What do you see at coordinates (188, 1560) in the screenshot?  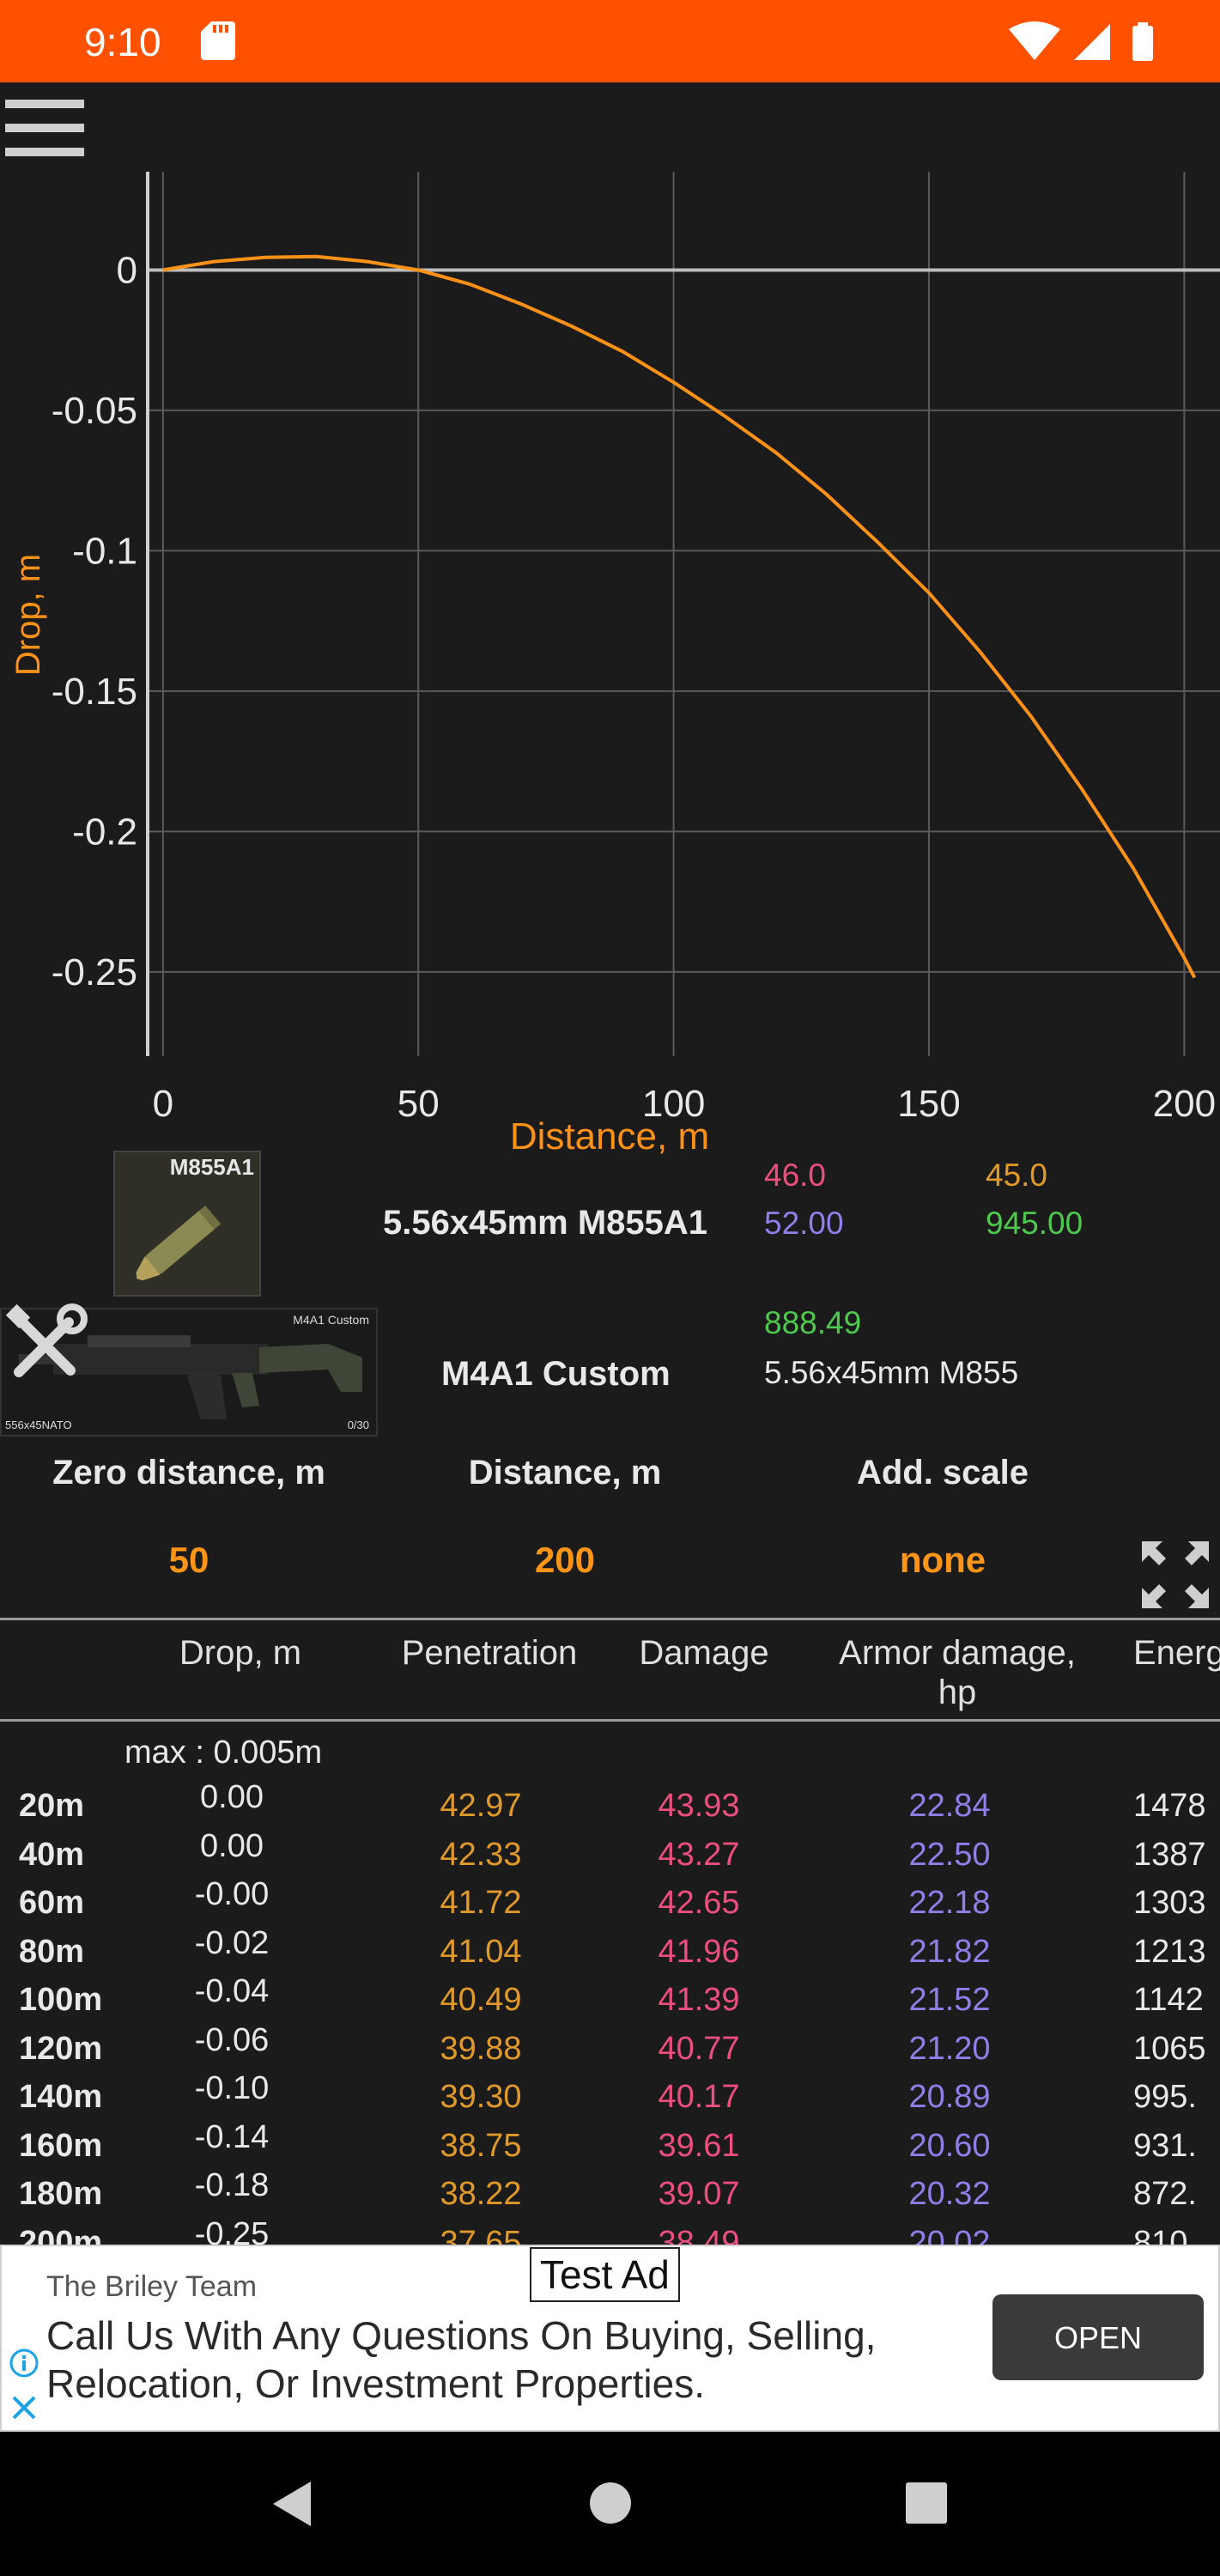 I see `zero-distance-value: 50` at bounding box center [188, 1560].